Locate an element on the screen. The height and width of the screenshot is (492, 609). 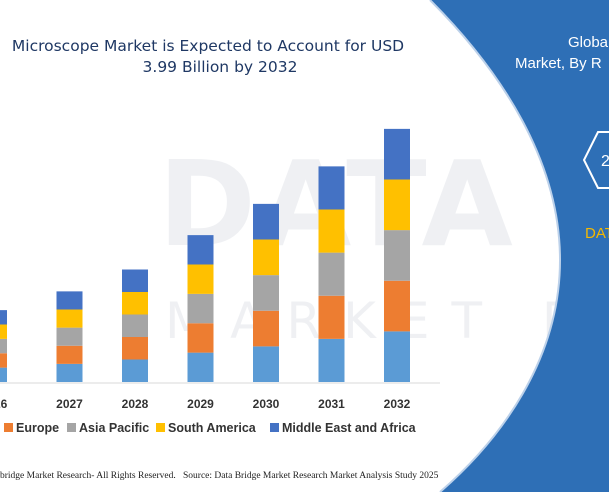
right-panel-title-2: Market, By R is located at coordinates (558, 63).